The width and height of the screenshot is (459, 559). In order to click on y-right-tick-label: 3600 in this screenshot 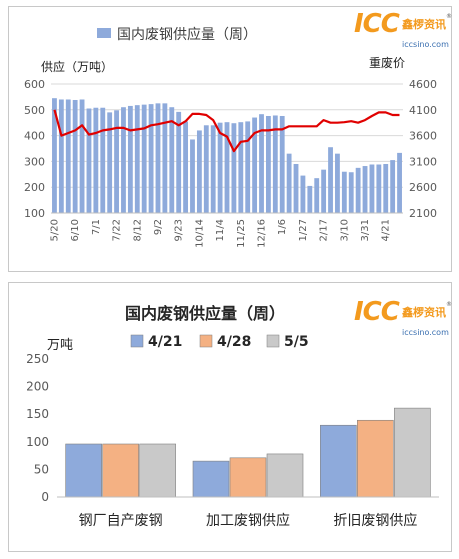, I will do `click(423, 136)`.